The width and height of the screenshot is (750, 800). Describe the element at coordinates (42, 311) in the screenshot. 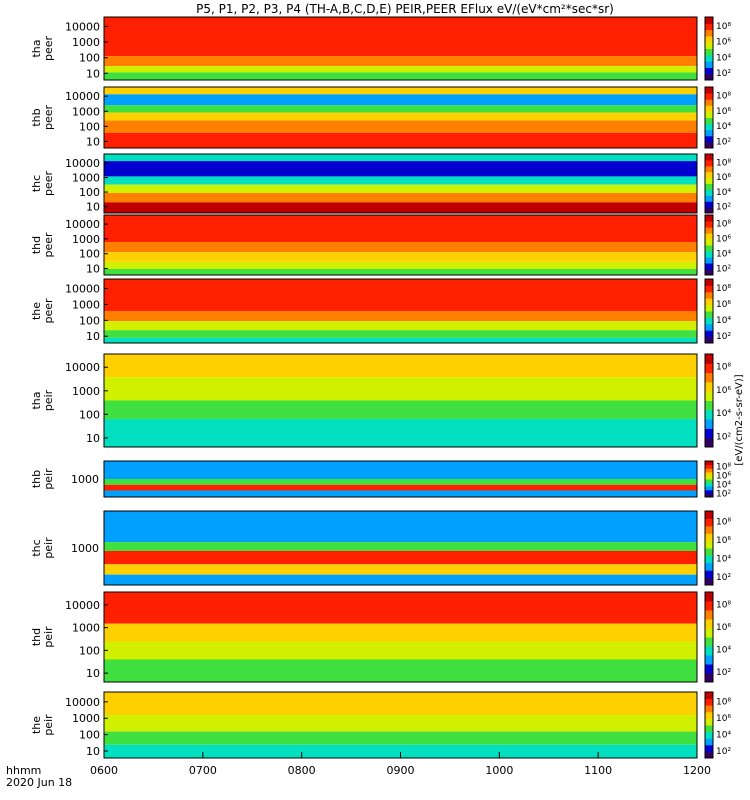

I see `panel-label: thepeer` at that location.